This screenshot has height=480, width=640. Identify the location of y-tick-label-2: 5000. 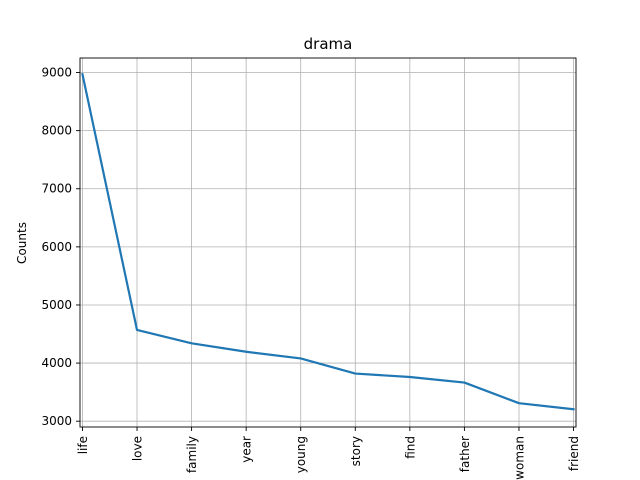
(56, 305).